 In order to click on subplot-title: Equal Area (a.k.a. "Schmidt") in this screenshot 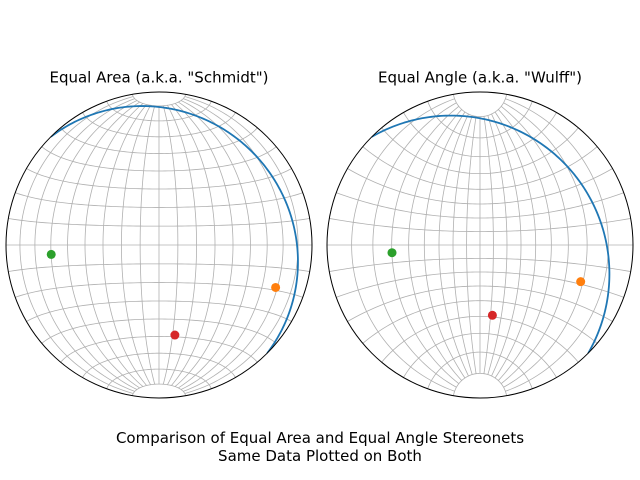, I will do `click(158, 78)`.